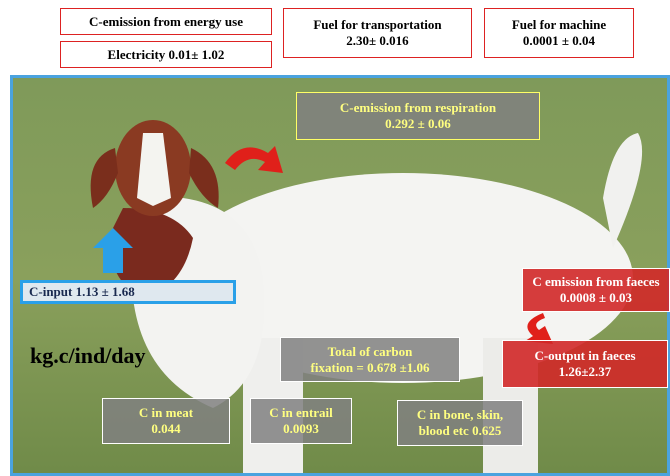 The image size is (670, 476). Describe the element at coordinates (596, 297) in the screenshot. I see `value: 0.0008 ± 0.03` at that location.